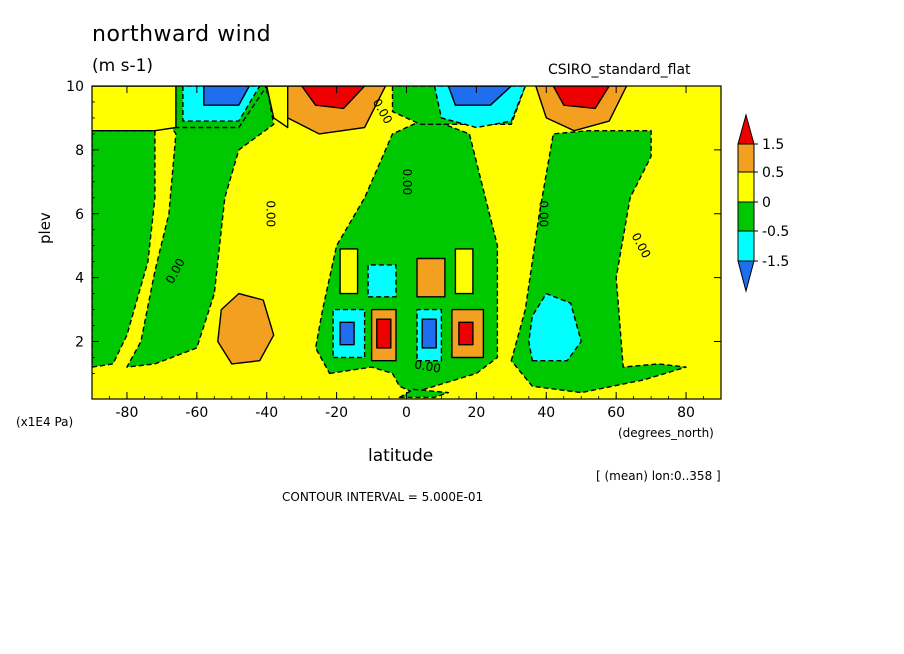 This screenshot has width=904, height=654. What do you see at coordinates (79, 343) in the screenshot?
I see `y-tick-label: 2` at bounding box center [79, 343].